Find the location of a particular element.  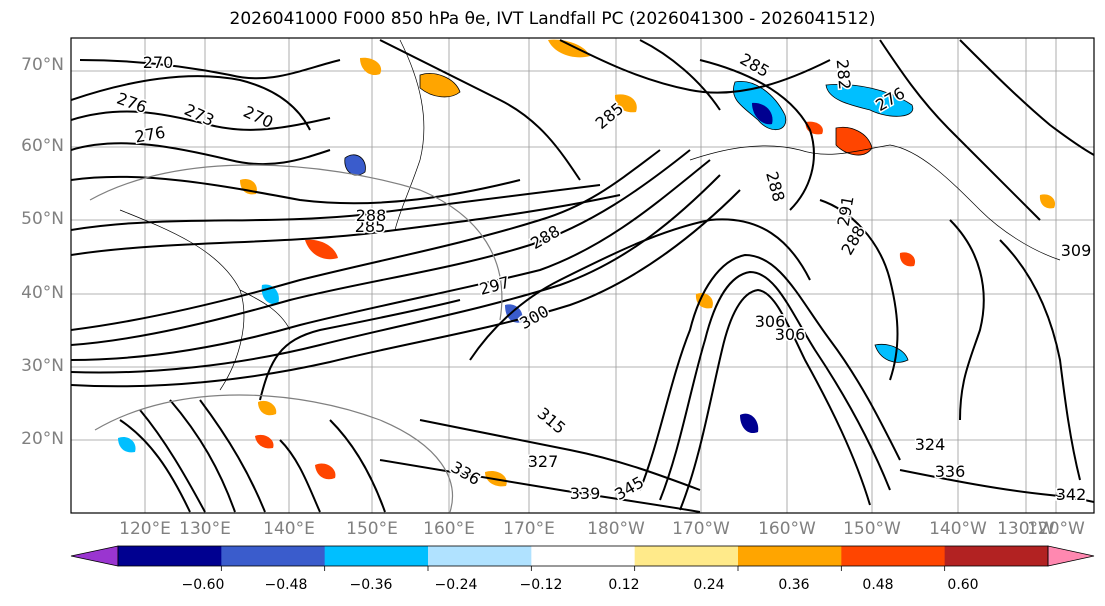

colorbar-frame is located at coordinates (583, 556).